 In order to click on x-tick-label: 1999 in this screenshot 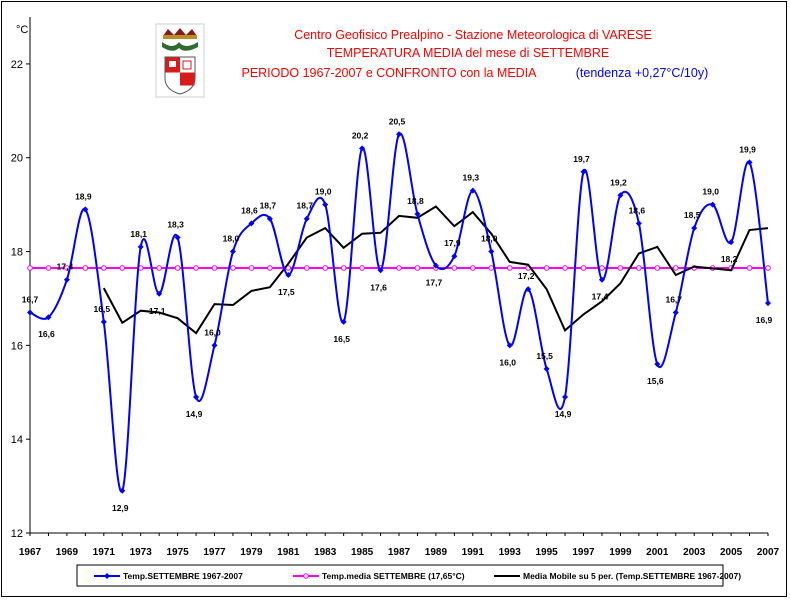, I will do `click(620, 552)`.